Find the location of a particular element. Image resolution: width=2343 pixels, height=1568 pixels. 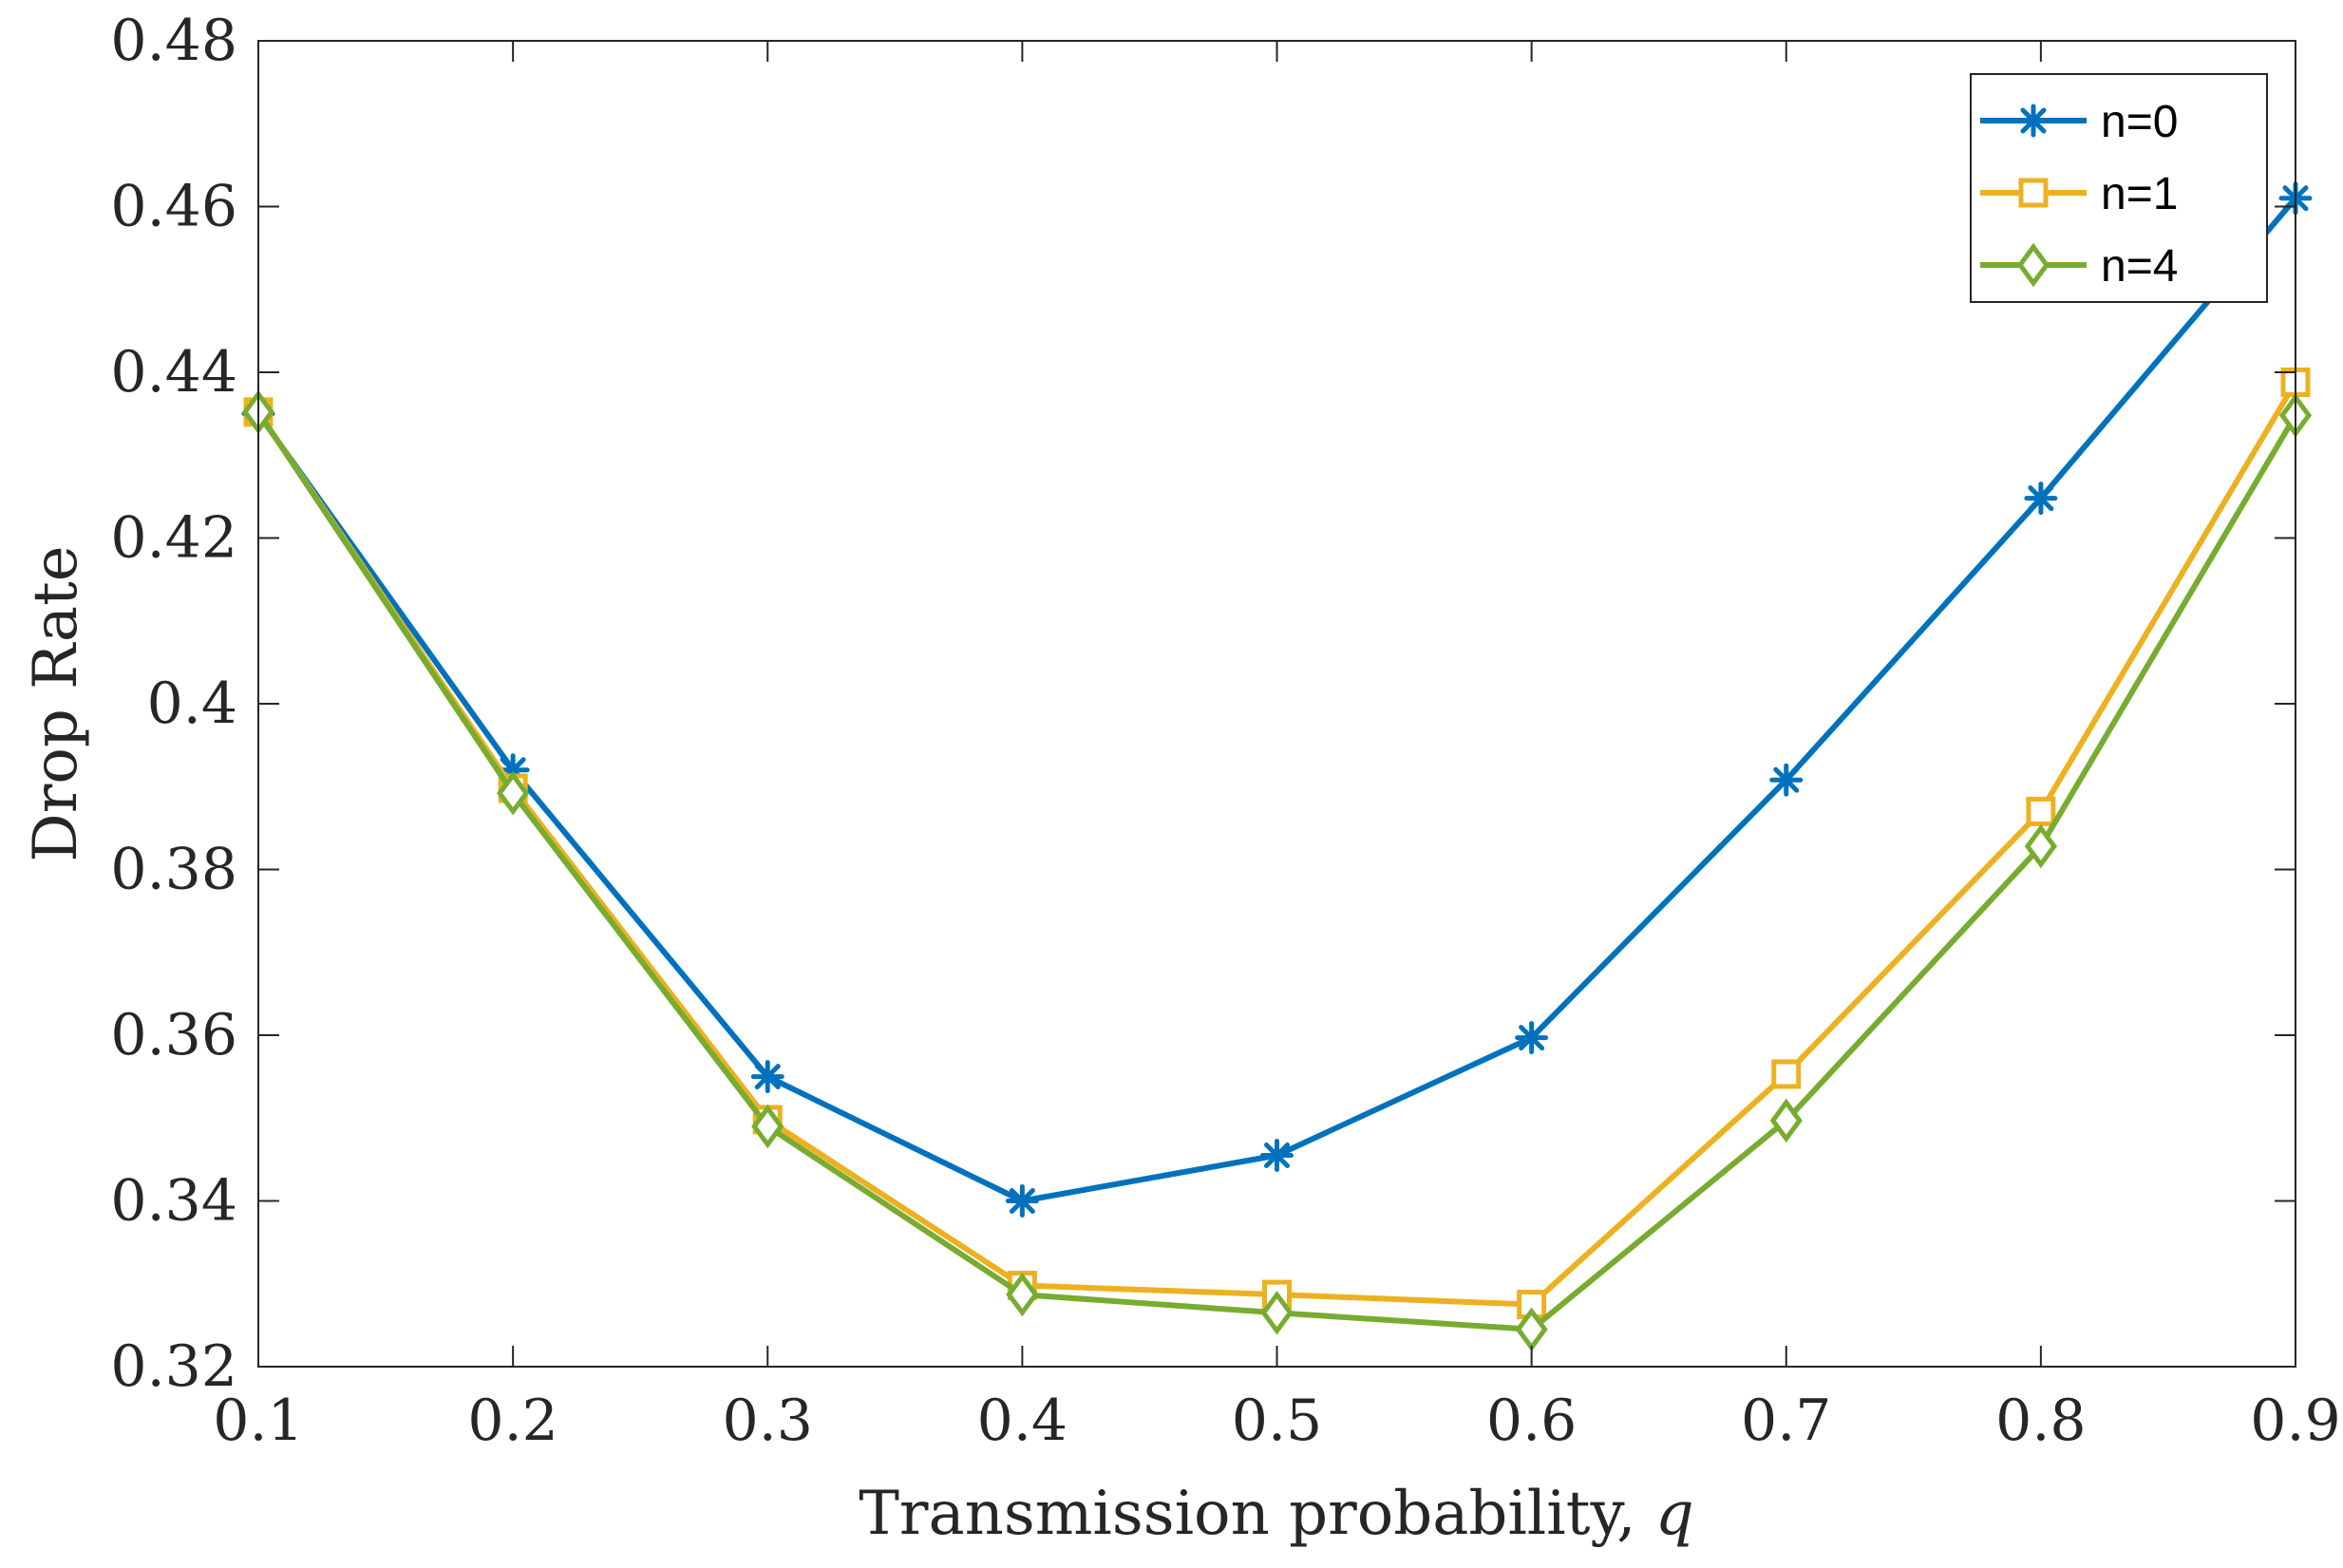

data-point-n=4-0.2 is located at coordinates (513, 793).